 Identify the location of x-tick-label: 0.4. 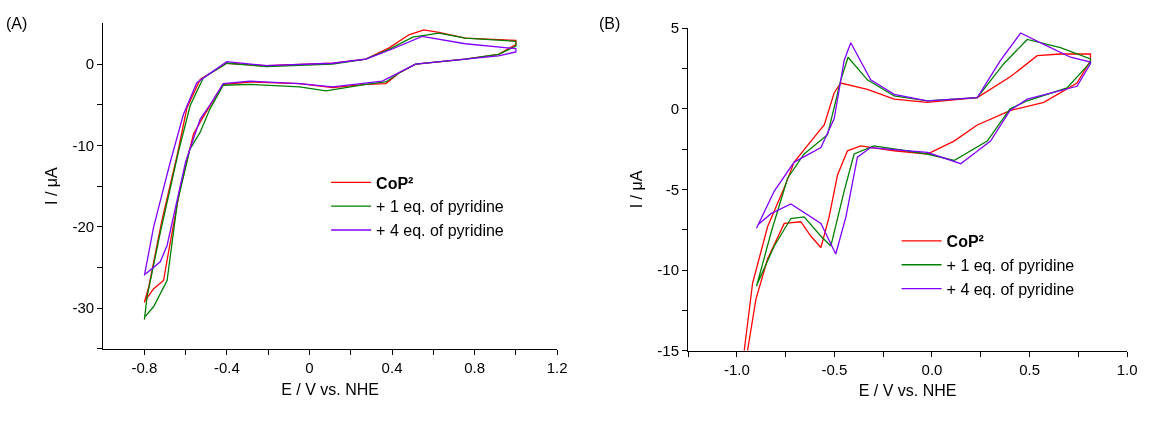
(392, 367).